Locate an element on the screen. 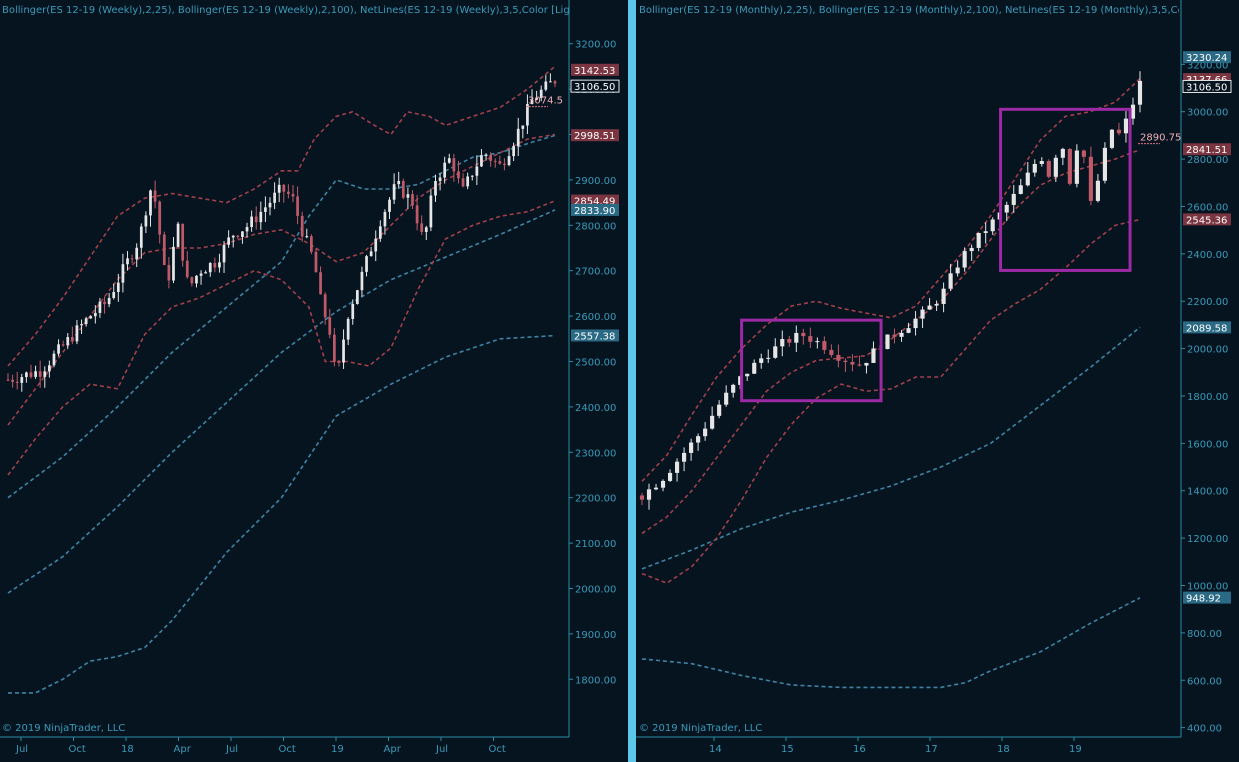 This screenshot has width=1239, height=762. price-marker: 2089.58 is located at coordinates (1207, 327).